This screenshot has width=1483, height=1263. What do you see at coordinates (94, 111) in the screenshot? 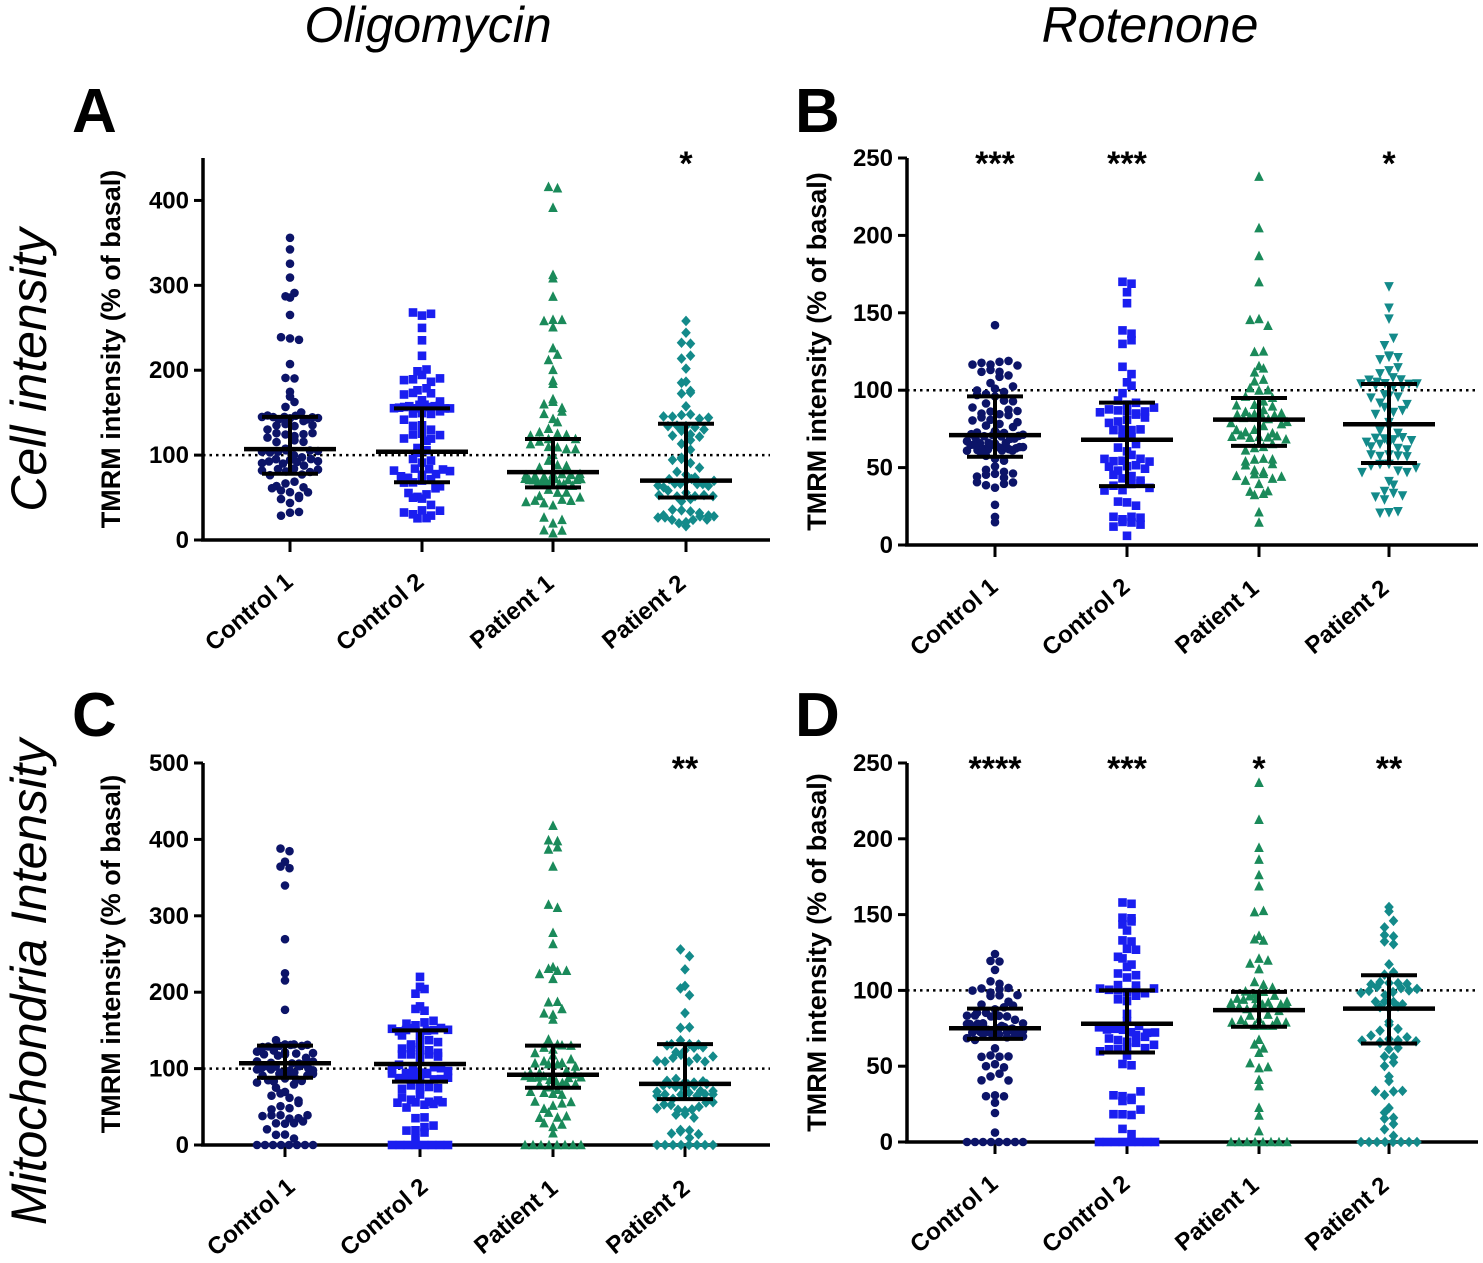
I see `panel-letter: A` at bounding box center [94, 111].